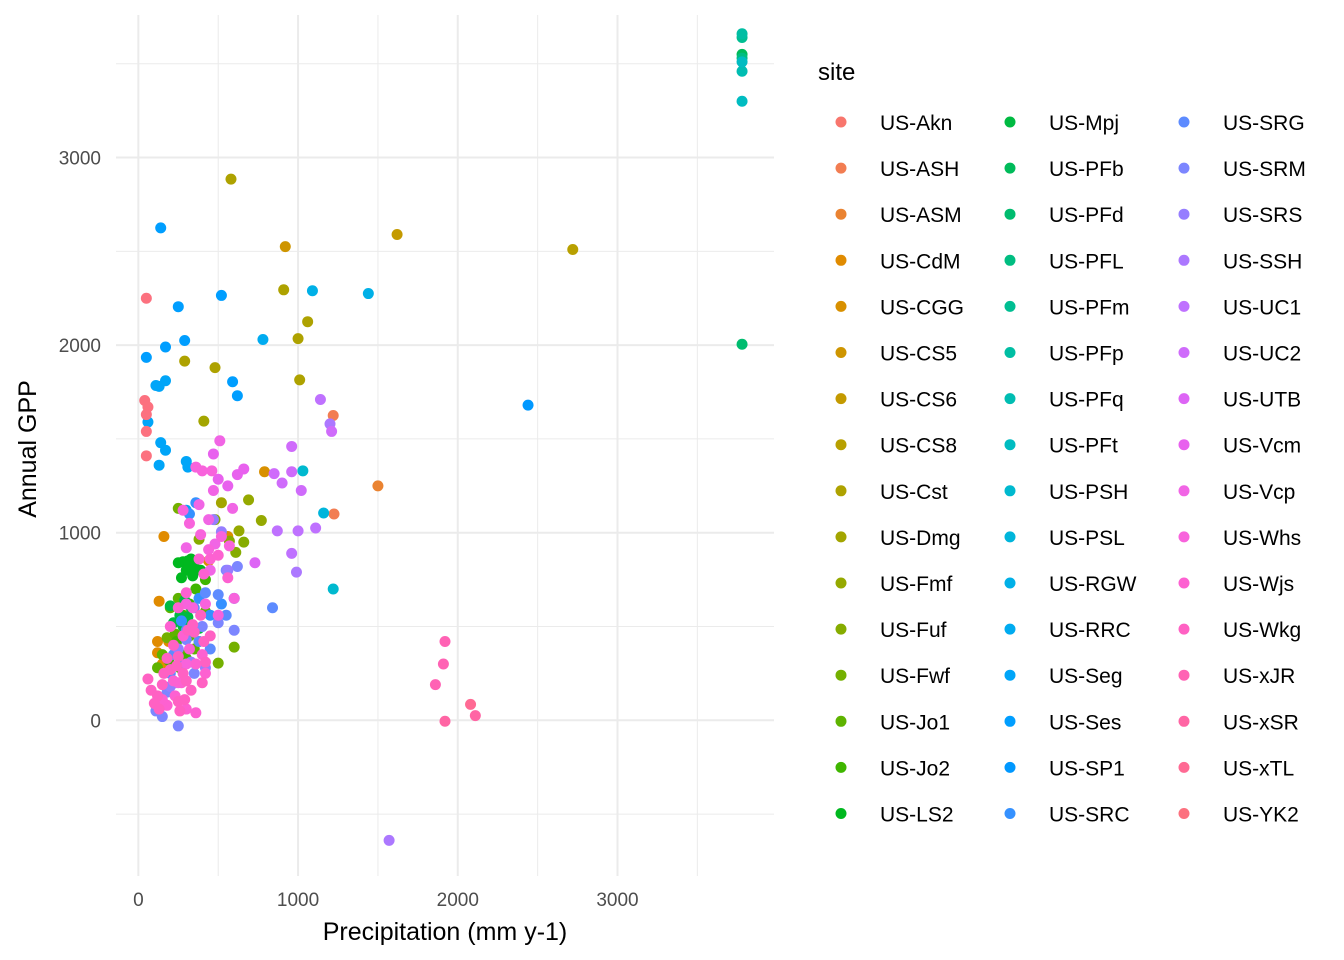  Describe the element at coordinates (916, 123) in the screenshot. I see `legend-label: US-Akn` at that location.